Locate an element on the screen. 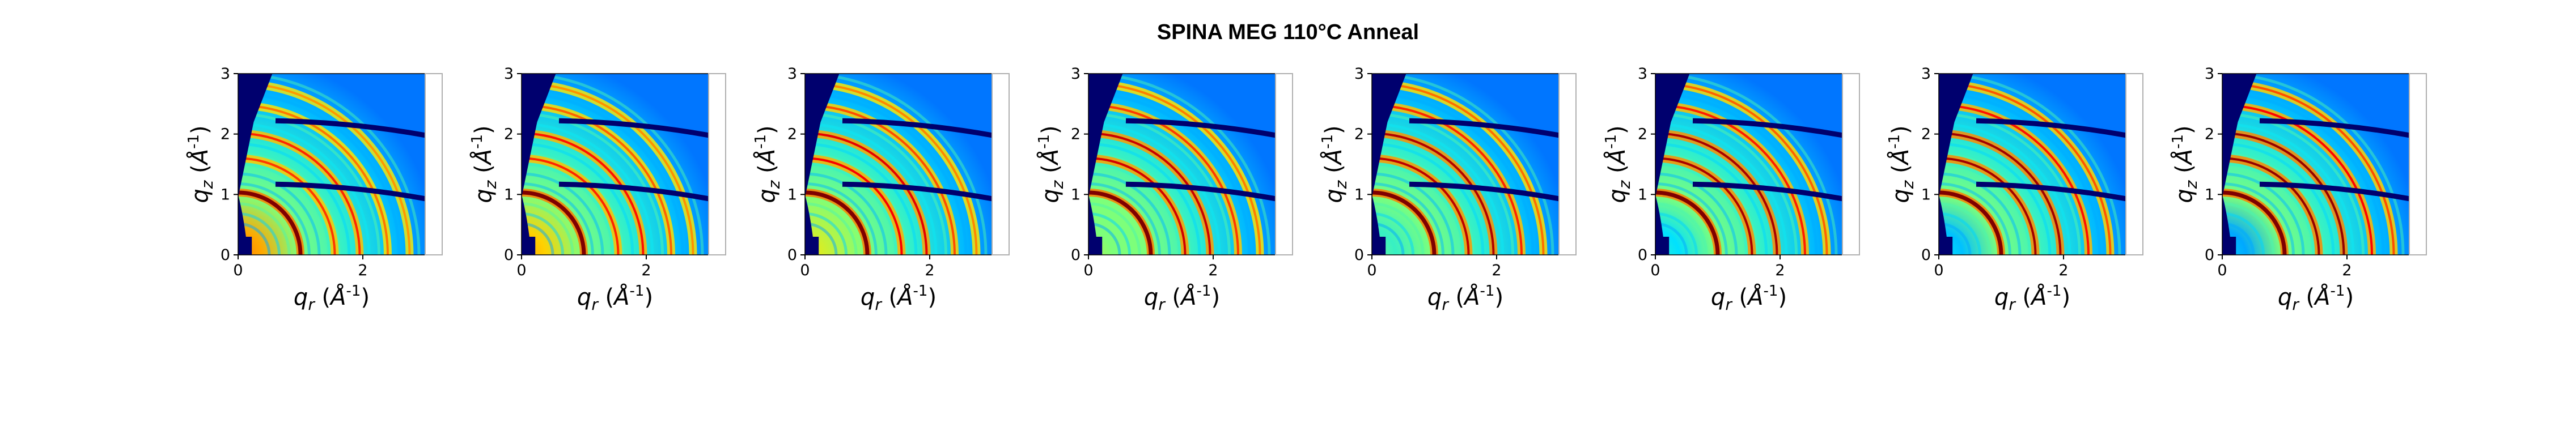 This screenshot has height=448, width=2576. figure-title: SPINA MEG 110°C Anneal is located at coordinates (1288, 32).